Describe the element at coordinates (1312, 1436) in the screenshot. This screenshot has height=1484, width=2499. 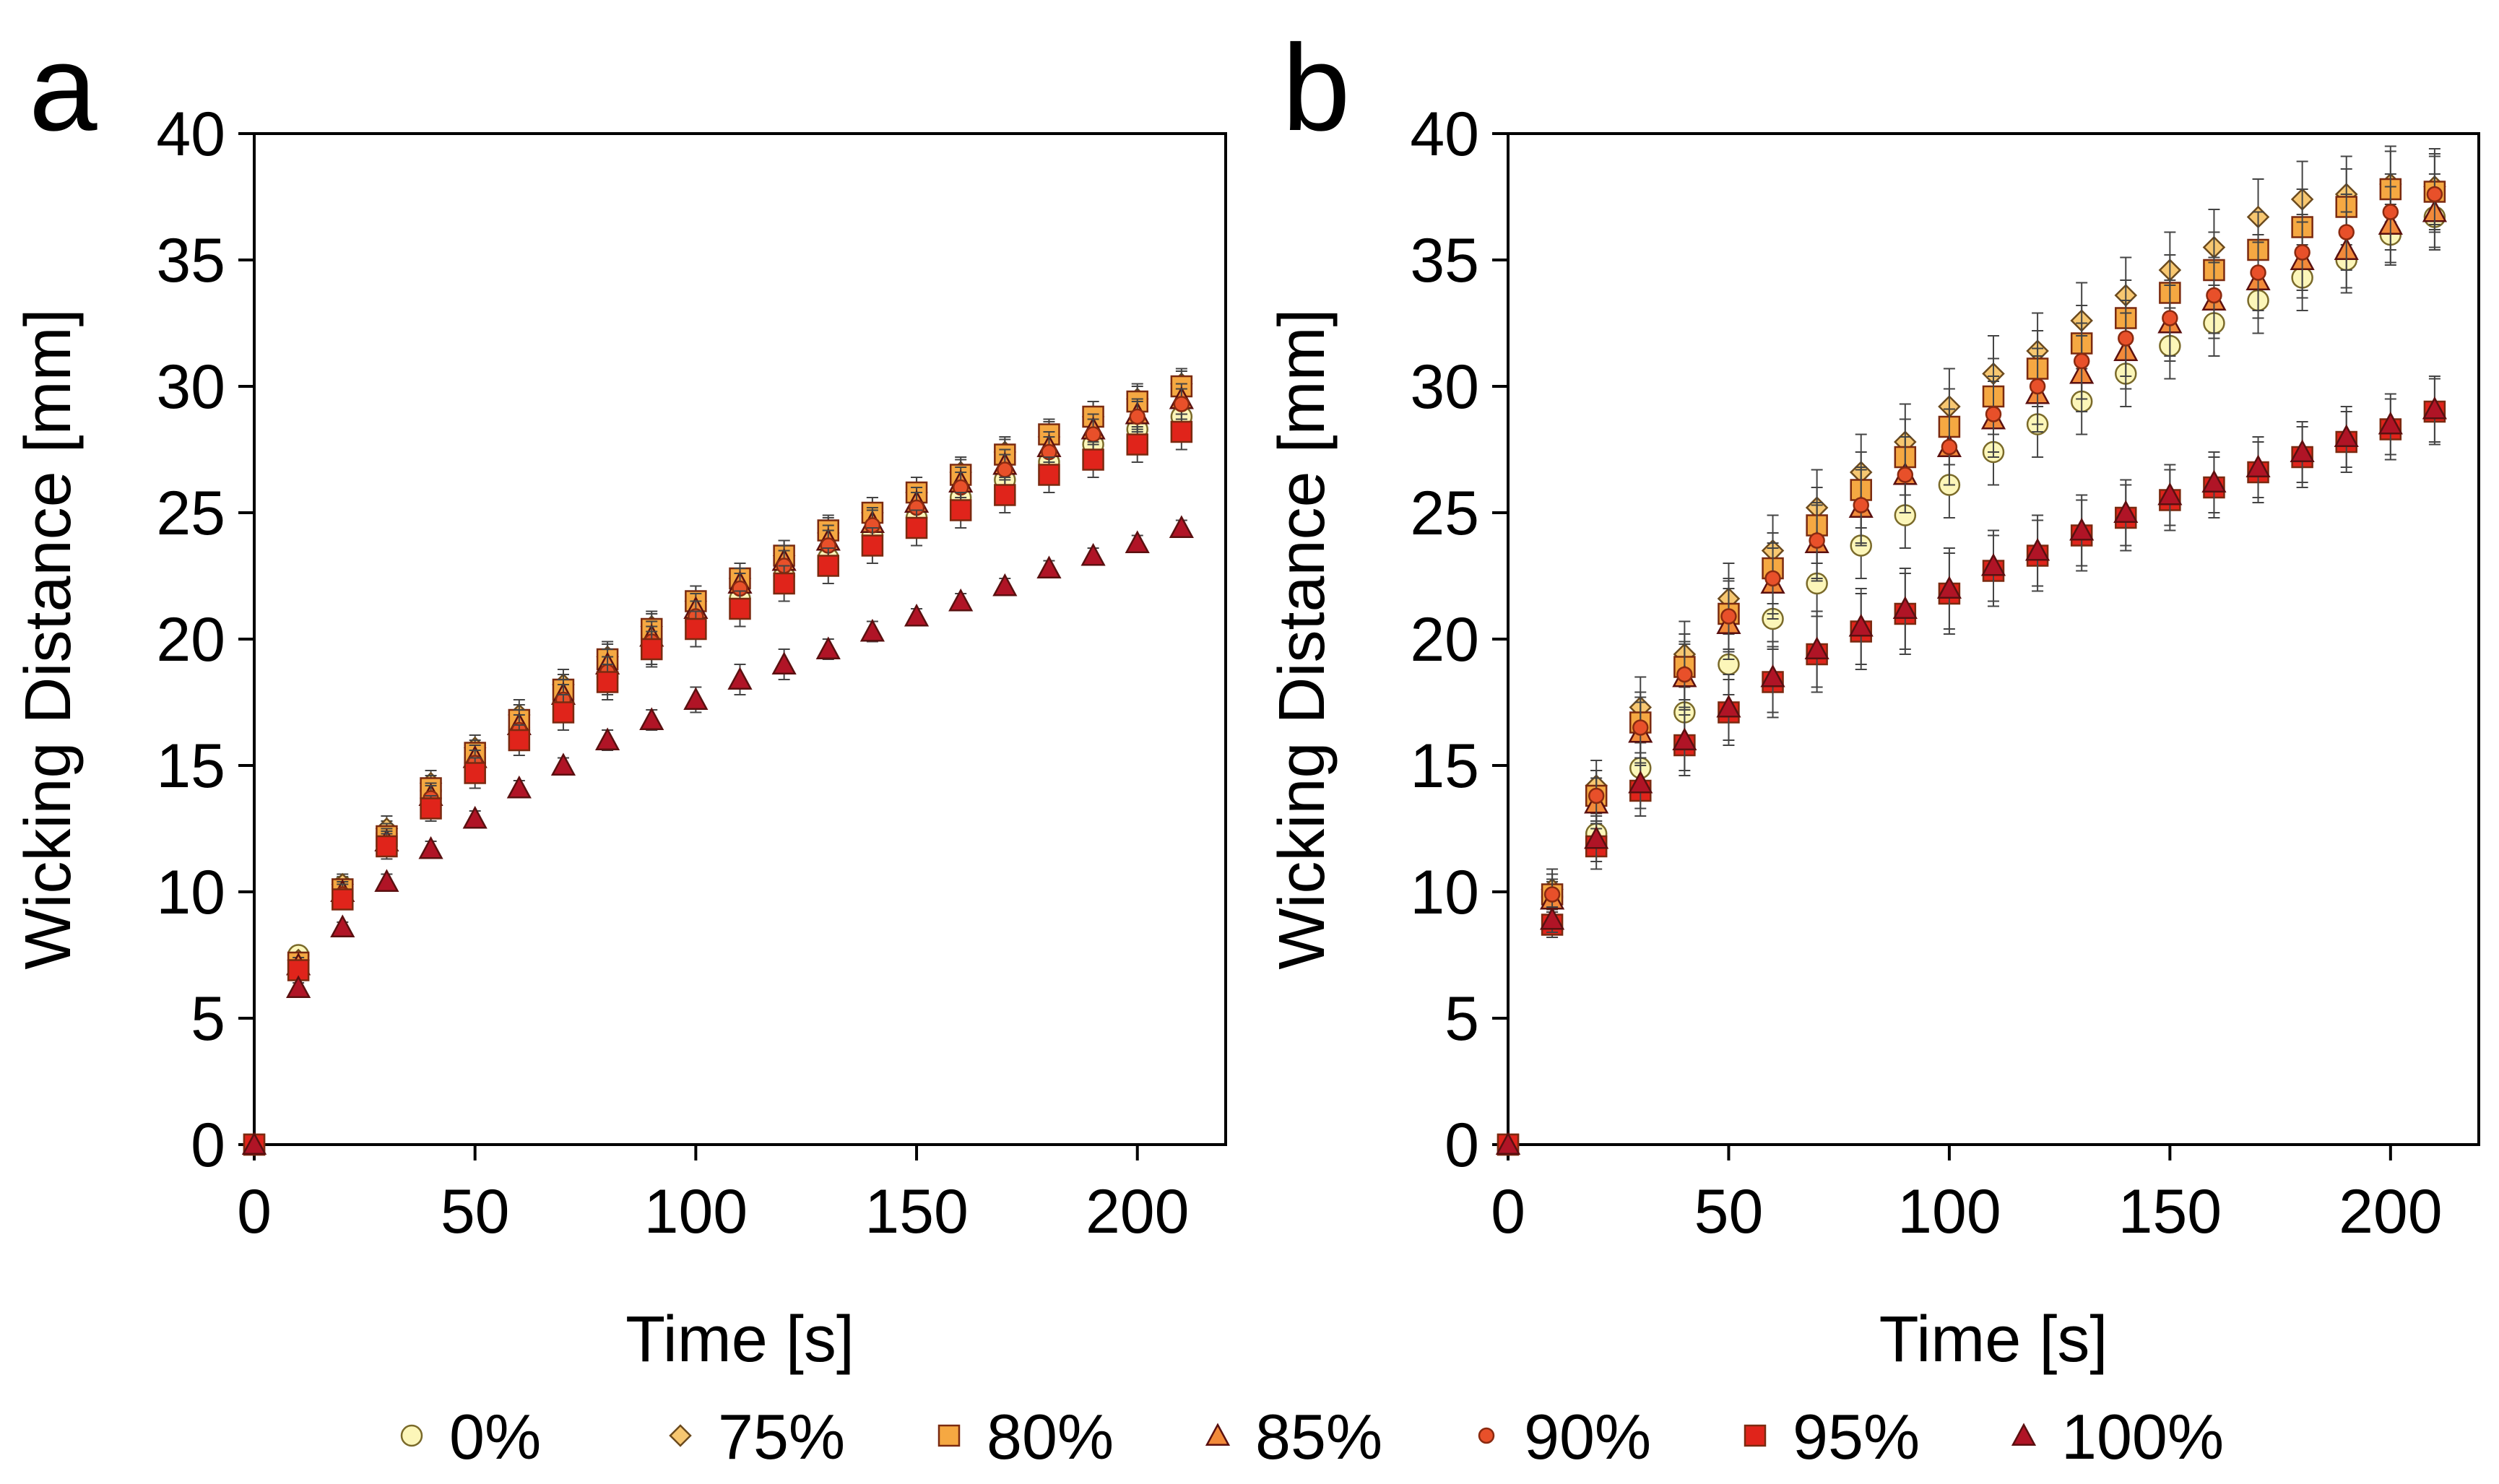
I see `legend: 0% 75% 80% 85% 90% 95% 100%` at that location.